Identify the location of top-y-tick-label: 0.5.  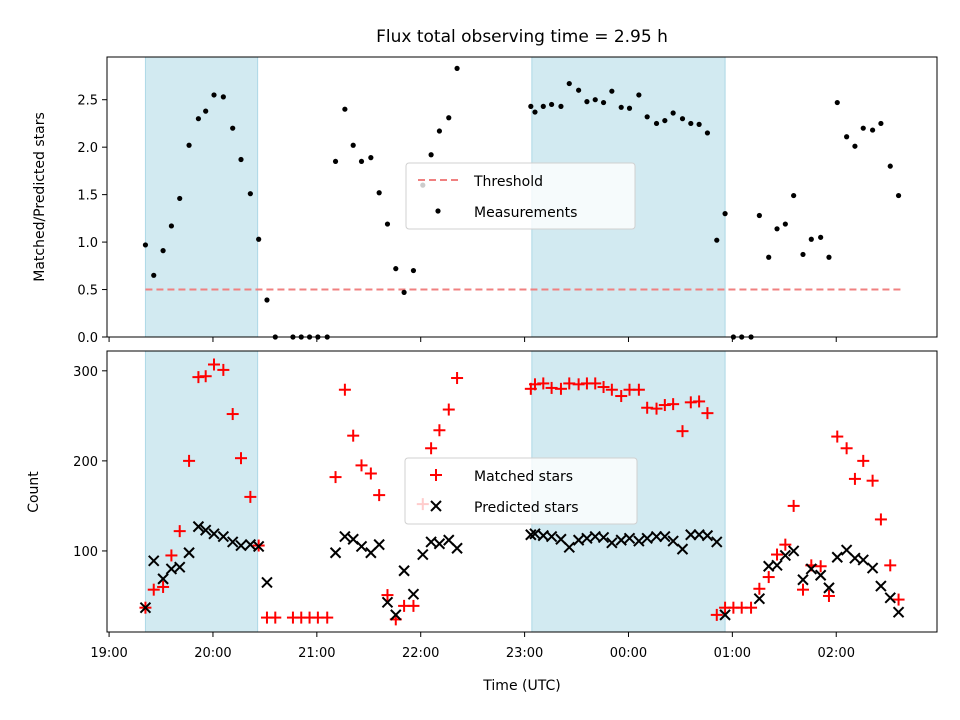
(87, 291).